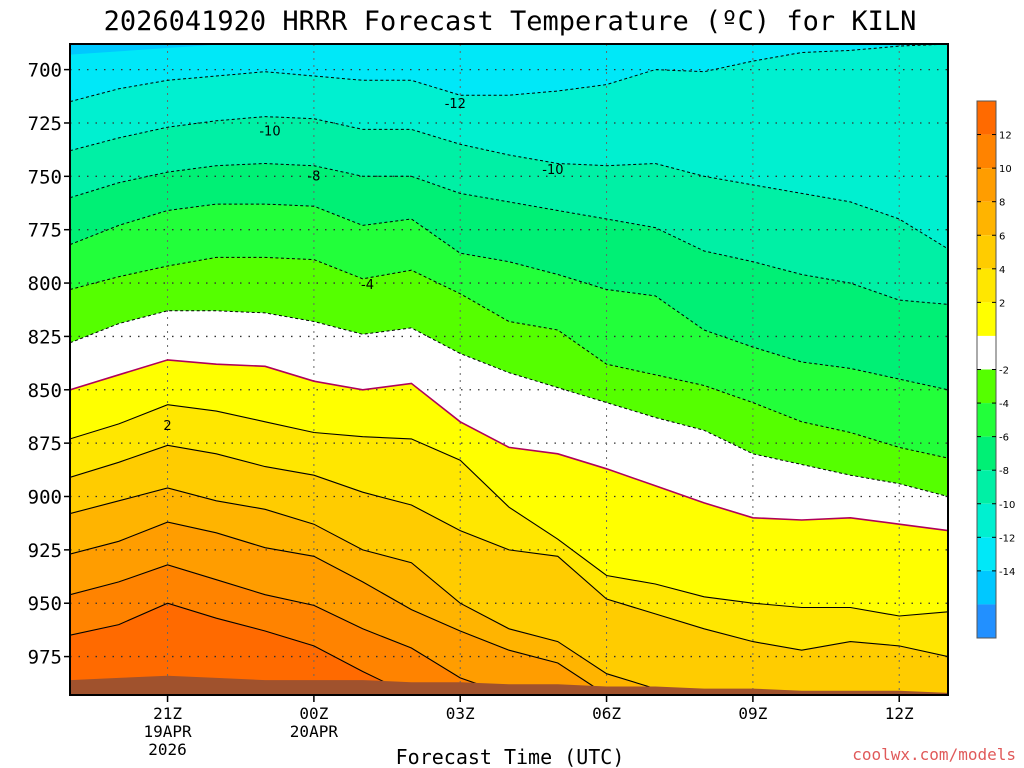 Image resolution: width=1024 pixels, height=768 pixels. Describe the element at coordinates (1002, 270) in the screenshot. I see `colorbar-tick-label-4: 4` at that location.